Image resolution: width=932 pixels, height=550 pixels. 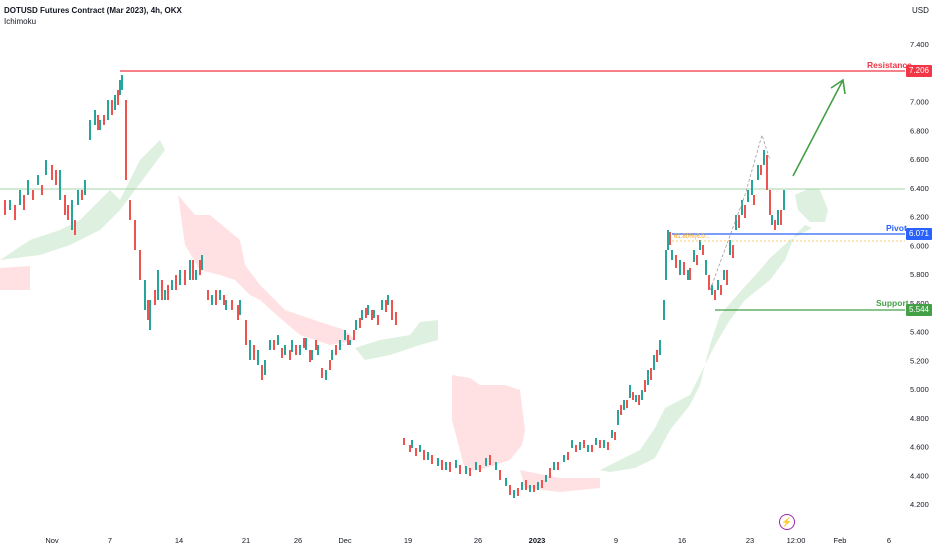 What do you see at coordinates (537, 540) in the screenshot?
I see `x-tick-label: 2023` at bounding box center [537, 540].